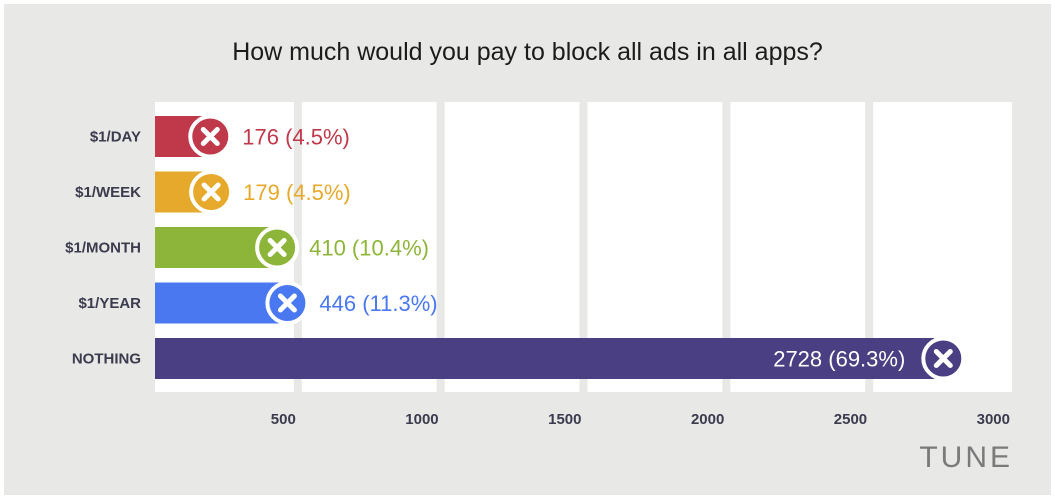 The height and width of the screenshot is (499, 1055). What do you see at coordinates (106, 359) in the screenshot?
I see `category-label: NOTHING` at bounding box center [106, 359].